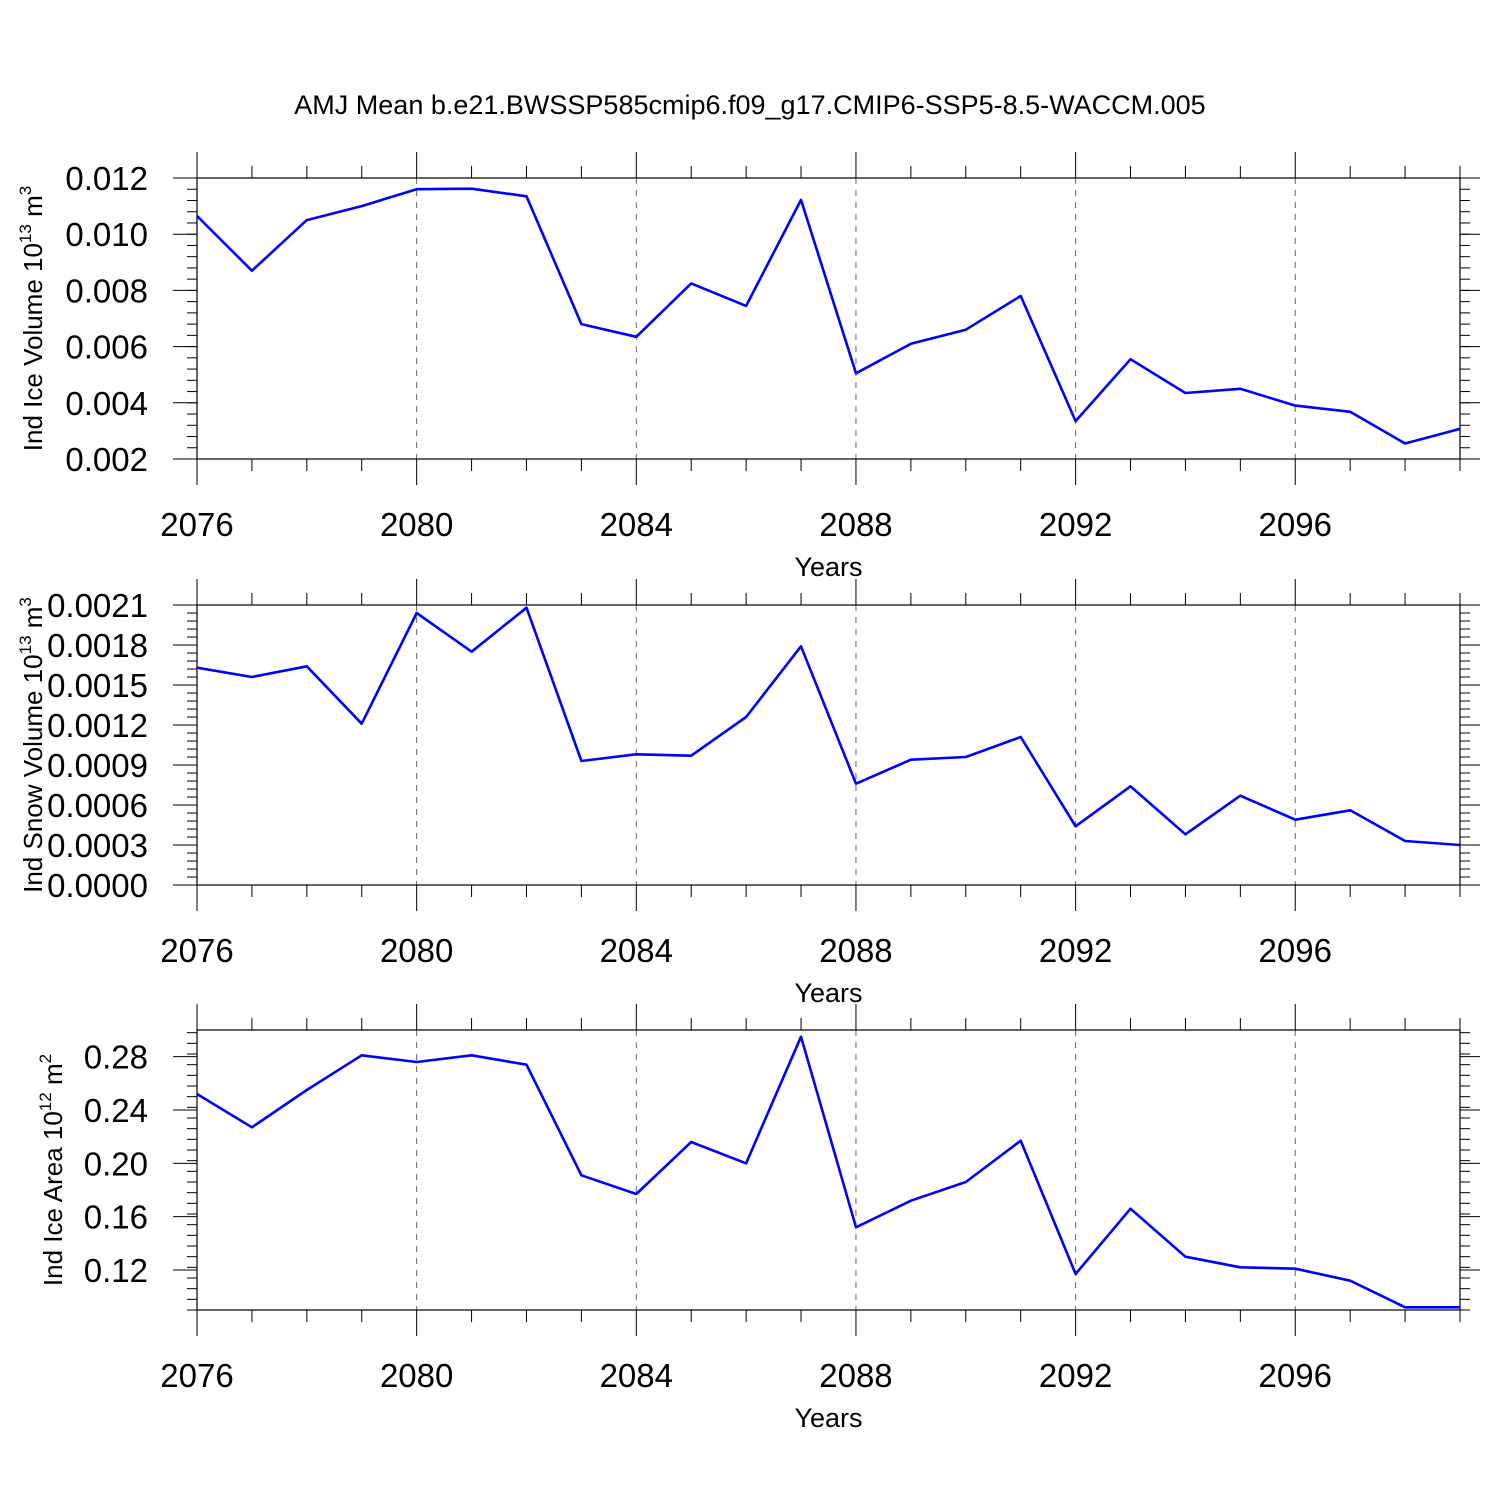 This screenshot has height=1500, width=1500. Describe the element at coordinates (97, 725) in the screenshot. I see `y-tick-label: 0.0012` at that location.